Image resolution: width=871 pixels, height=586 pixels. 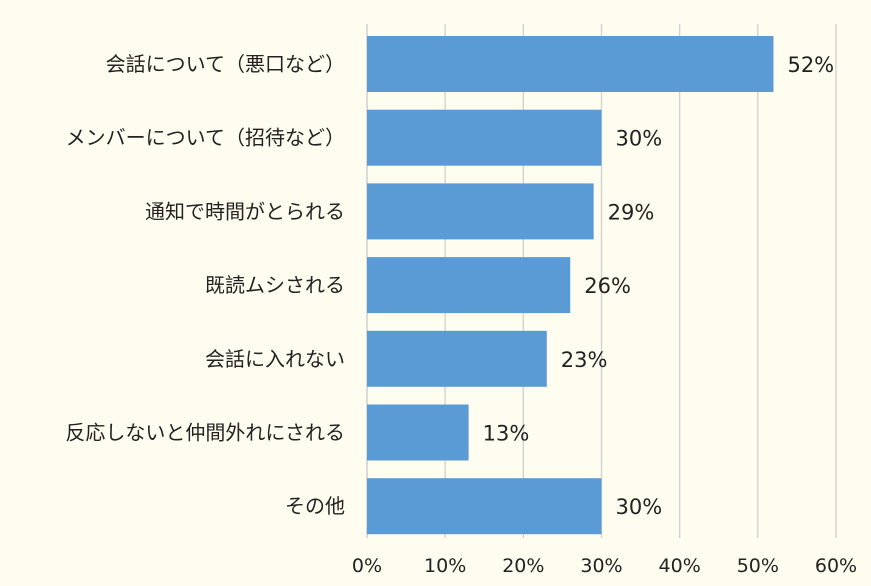 What do you see at coordinates (631, 212) in the screenshot?
I see `data-label: 29%` at bounding box center [631, 212].